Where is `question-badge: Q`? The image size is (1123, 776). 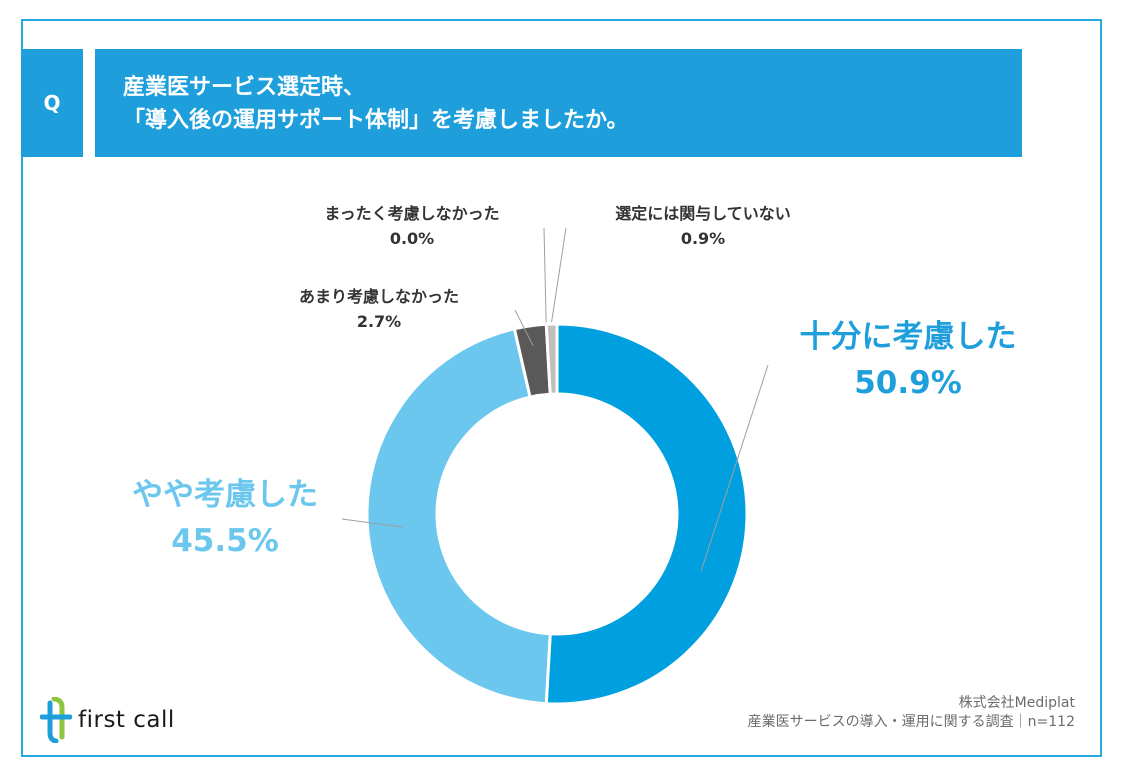
question-badge: Q is located at coordinates (52, 103).